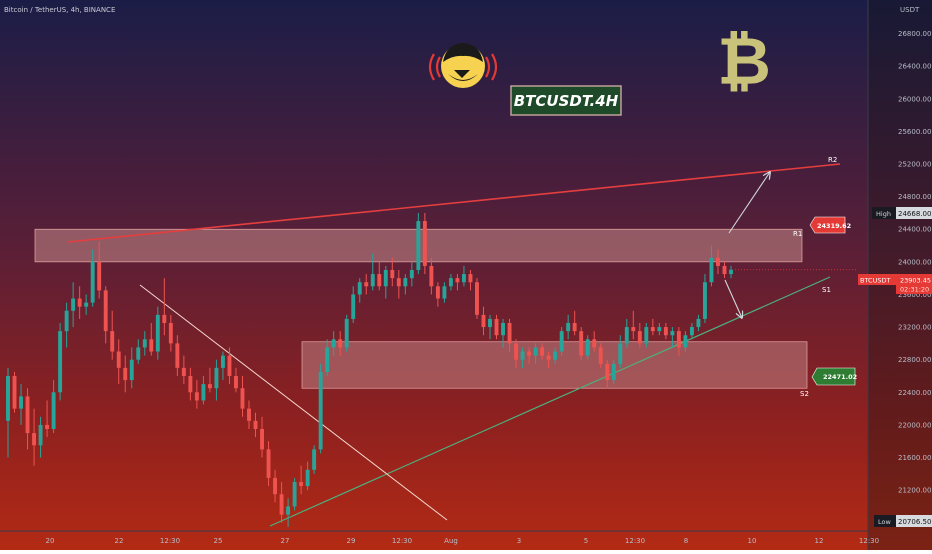 This screenshot has height=554, width=932. I want to click on r1-price-tag: 24319.62, so click(830, 225).